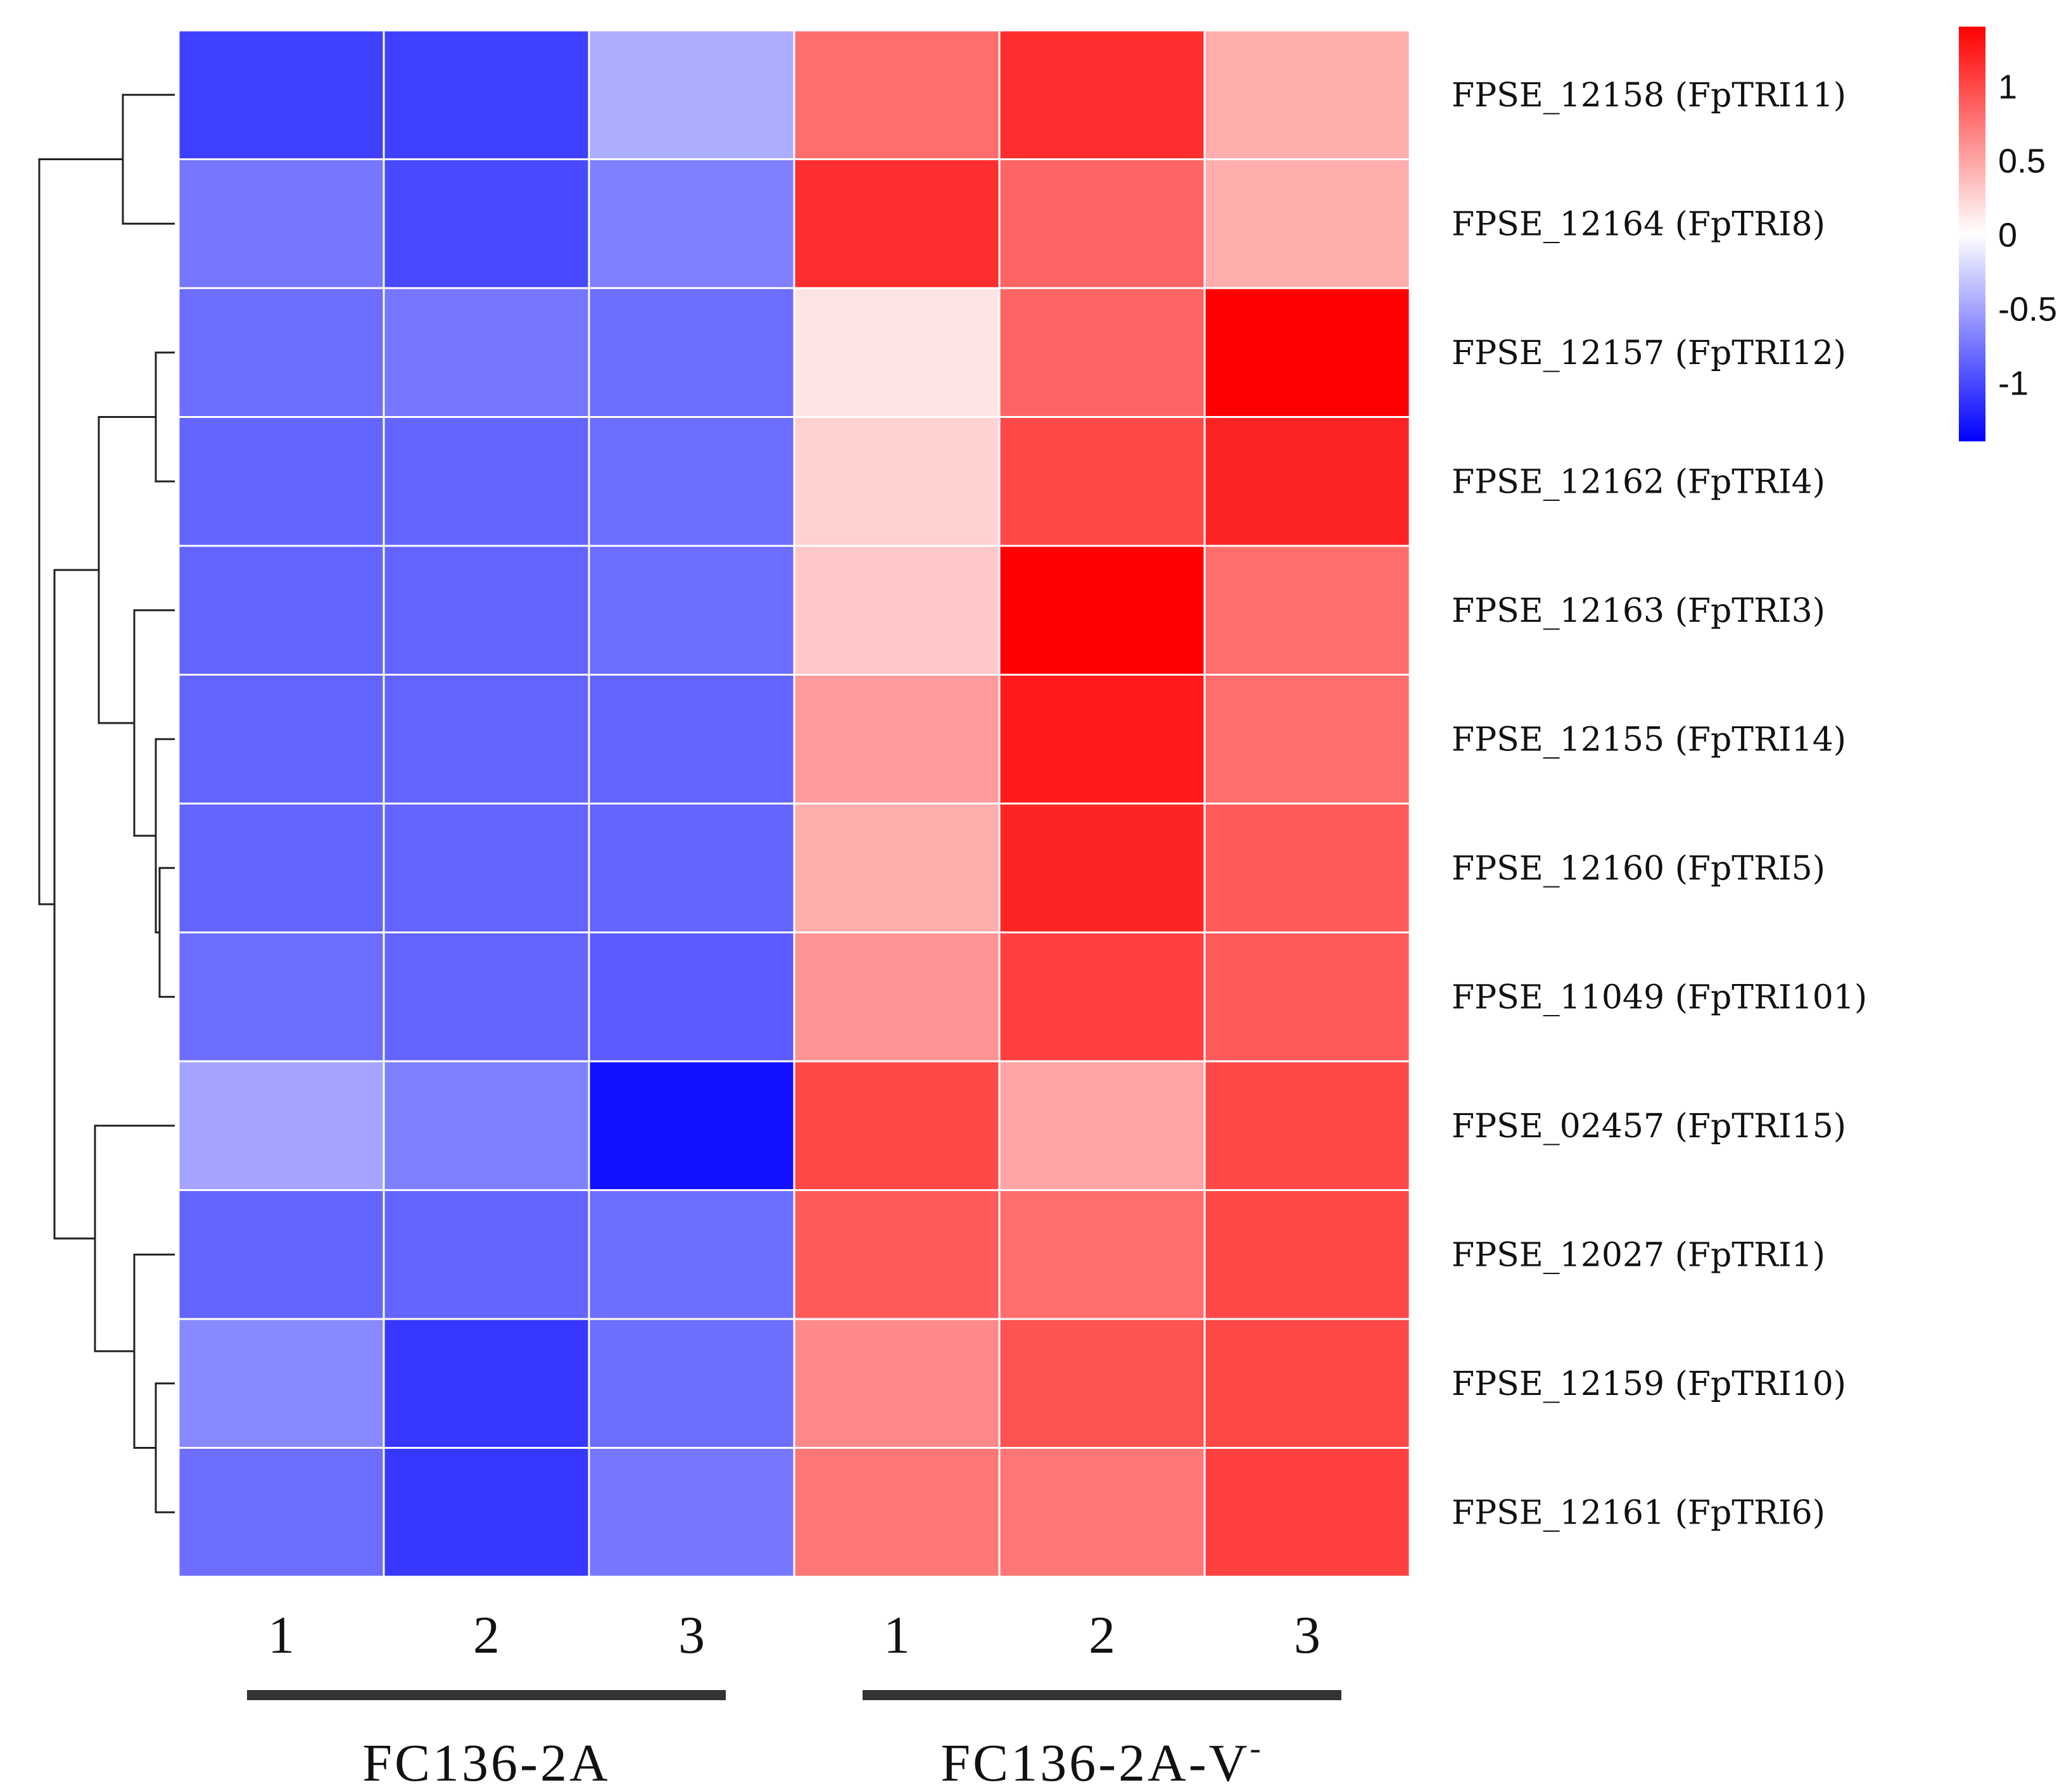  I want to click on row-dendrogram, so click(107, 803).